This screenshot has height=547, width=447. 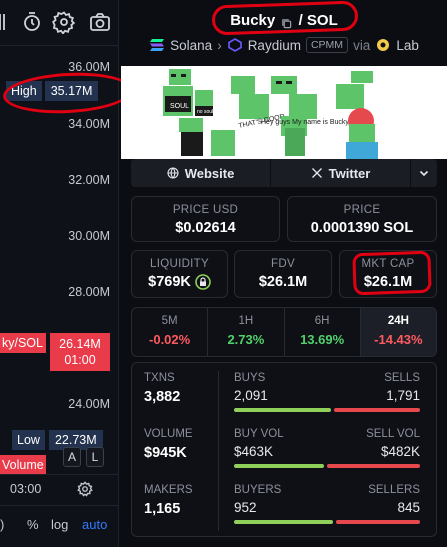 I want to click on time-axis-divider, so click(x=59, y=474).